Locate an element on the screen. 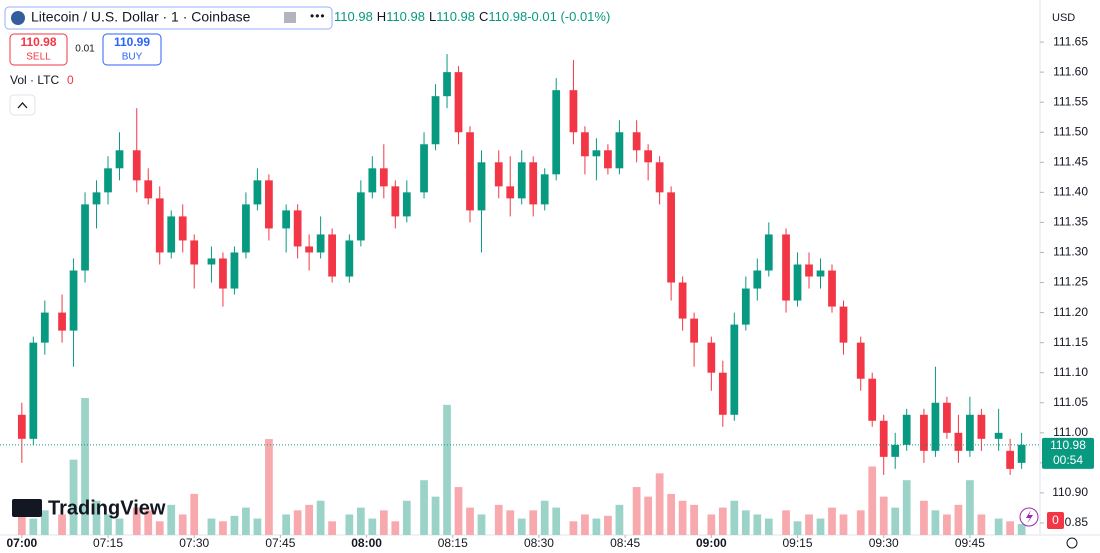  y-tick-label: 111.35 is located at coordinates (1070, 222).